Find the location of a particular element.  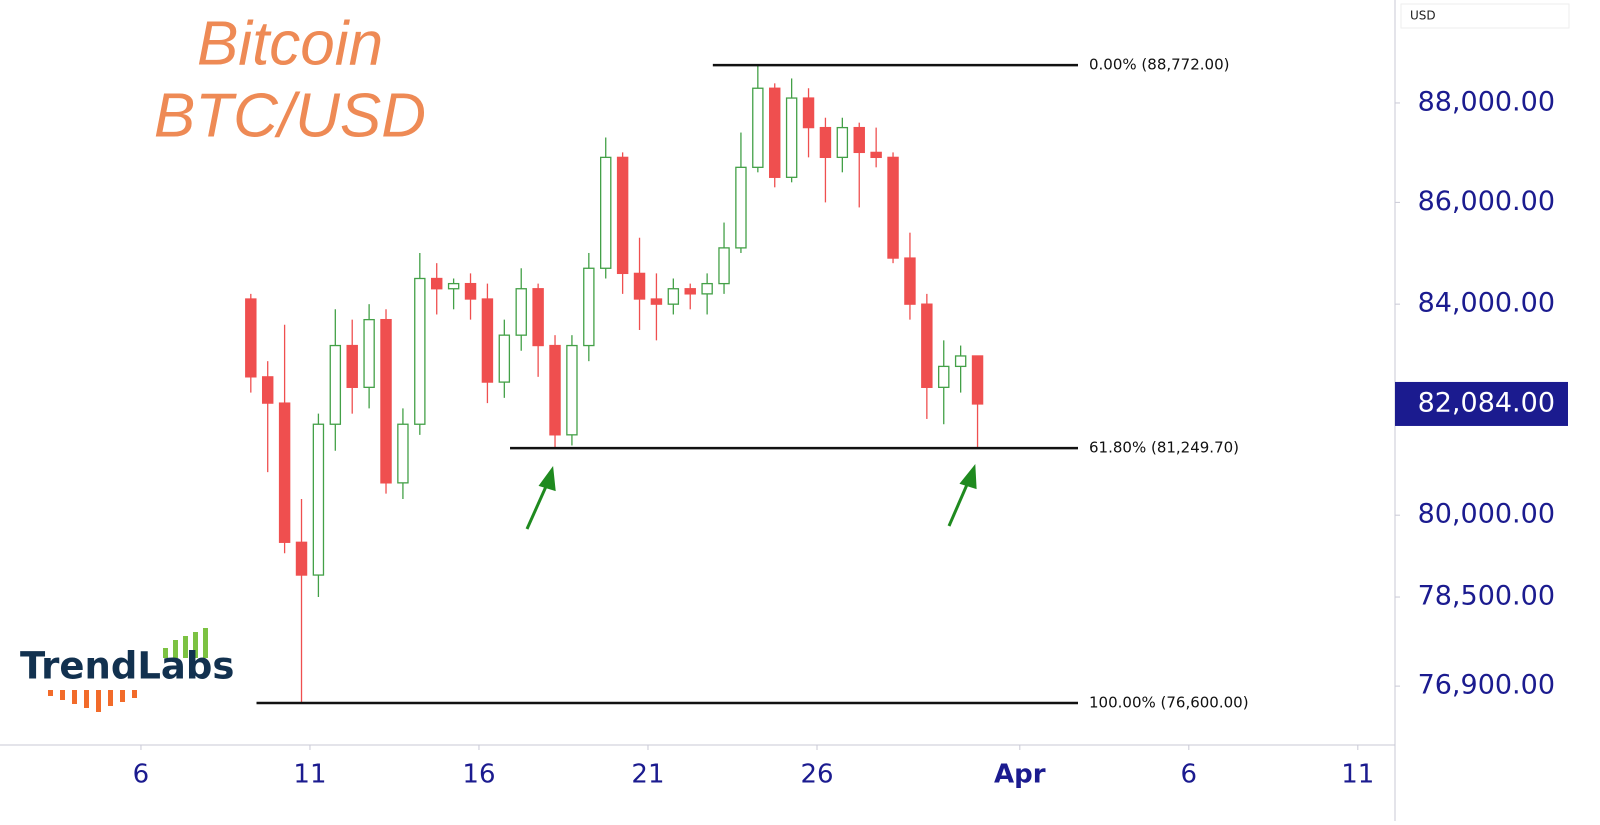

x-tick-label: 26 is located at coordinates (816, 775).